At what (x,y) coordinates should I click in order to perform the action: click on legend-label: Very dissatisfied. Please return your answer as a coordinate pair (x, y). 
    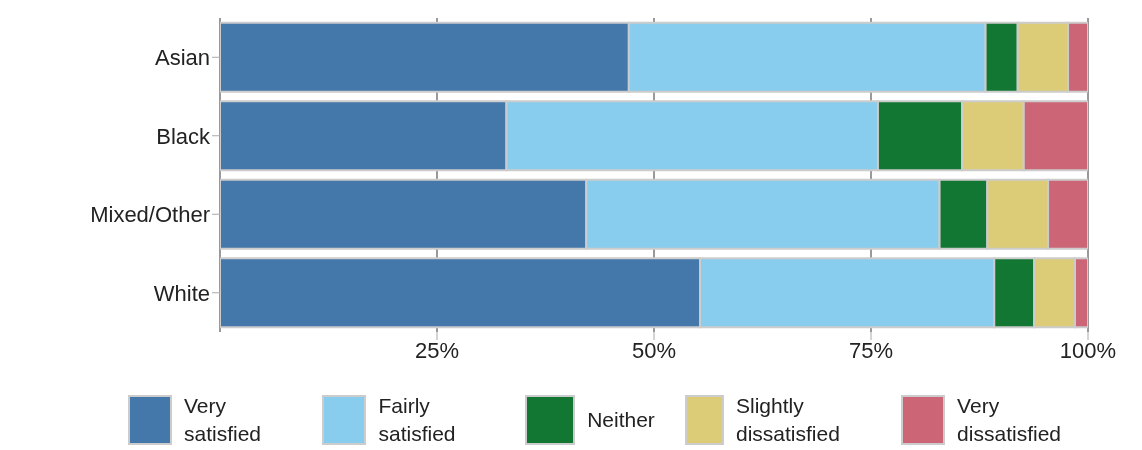
    Looking at the image, I should click on (1009, 420).